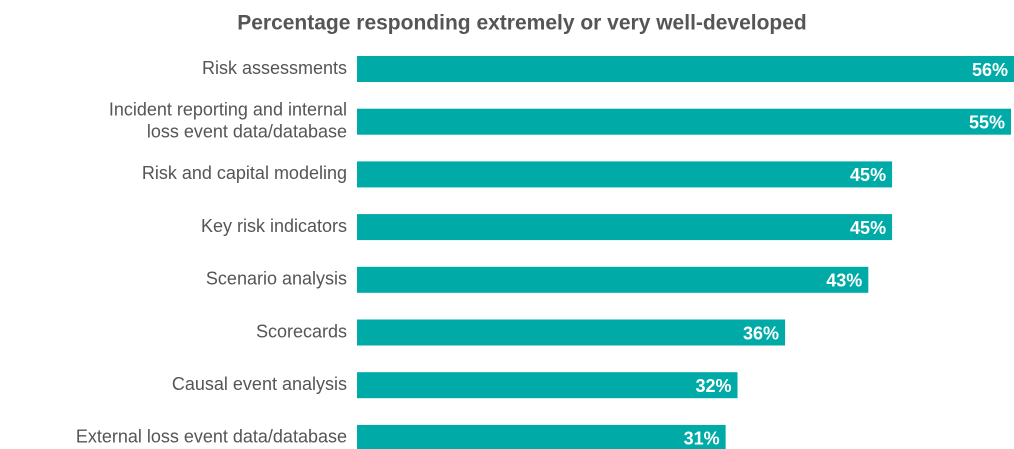  Describe the element at coordinates (211, 437) in the screenshot. I see `category-label: External loss event data/database` at that location.